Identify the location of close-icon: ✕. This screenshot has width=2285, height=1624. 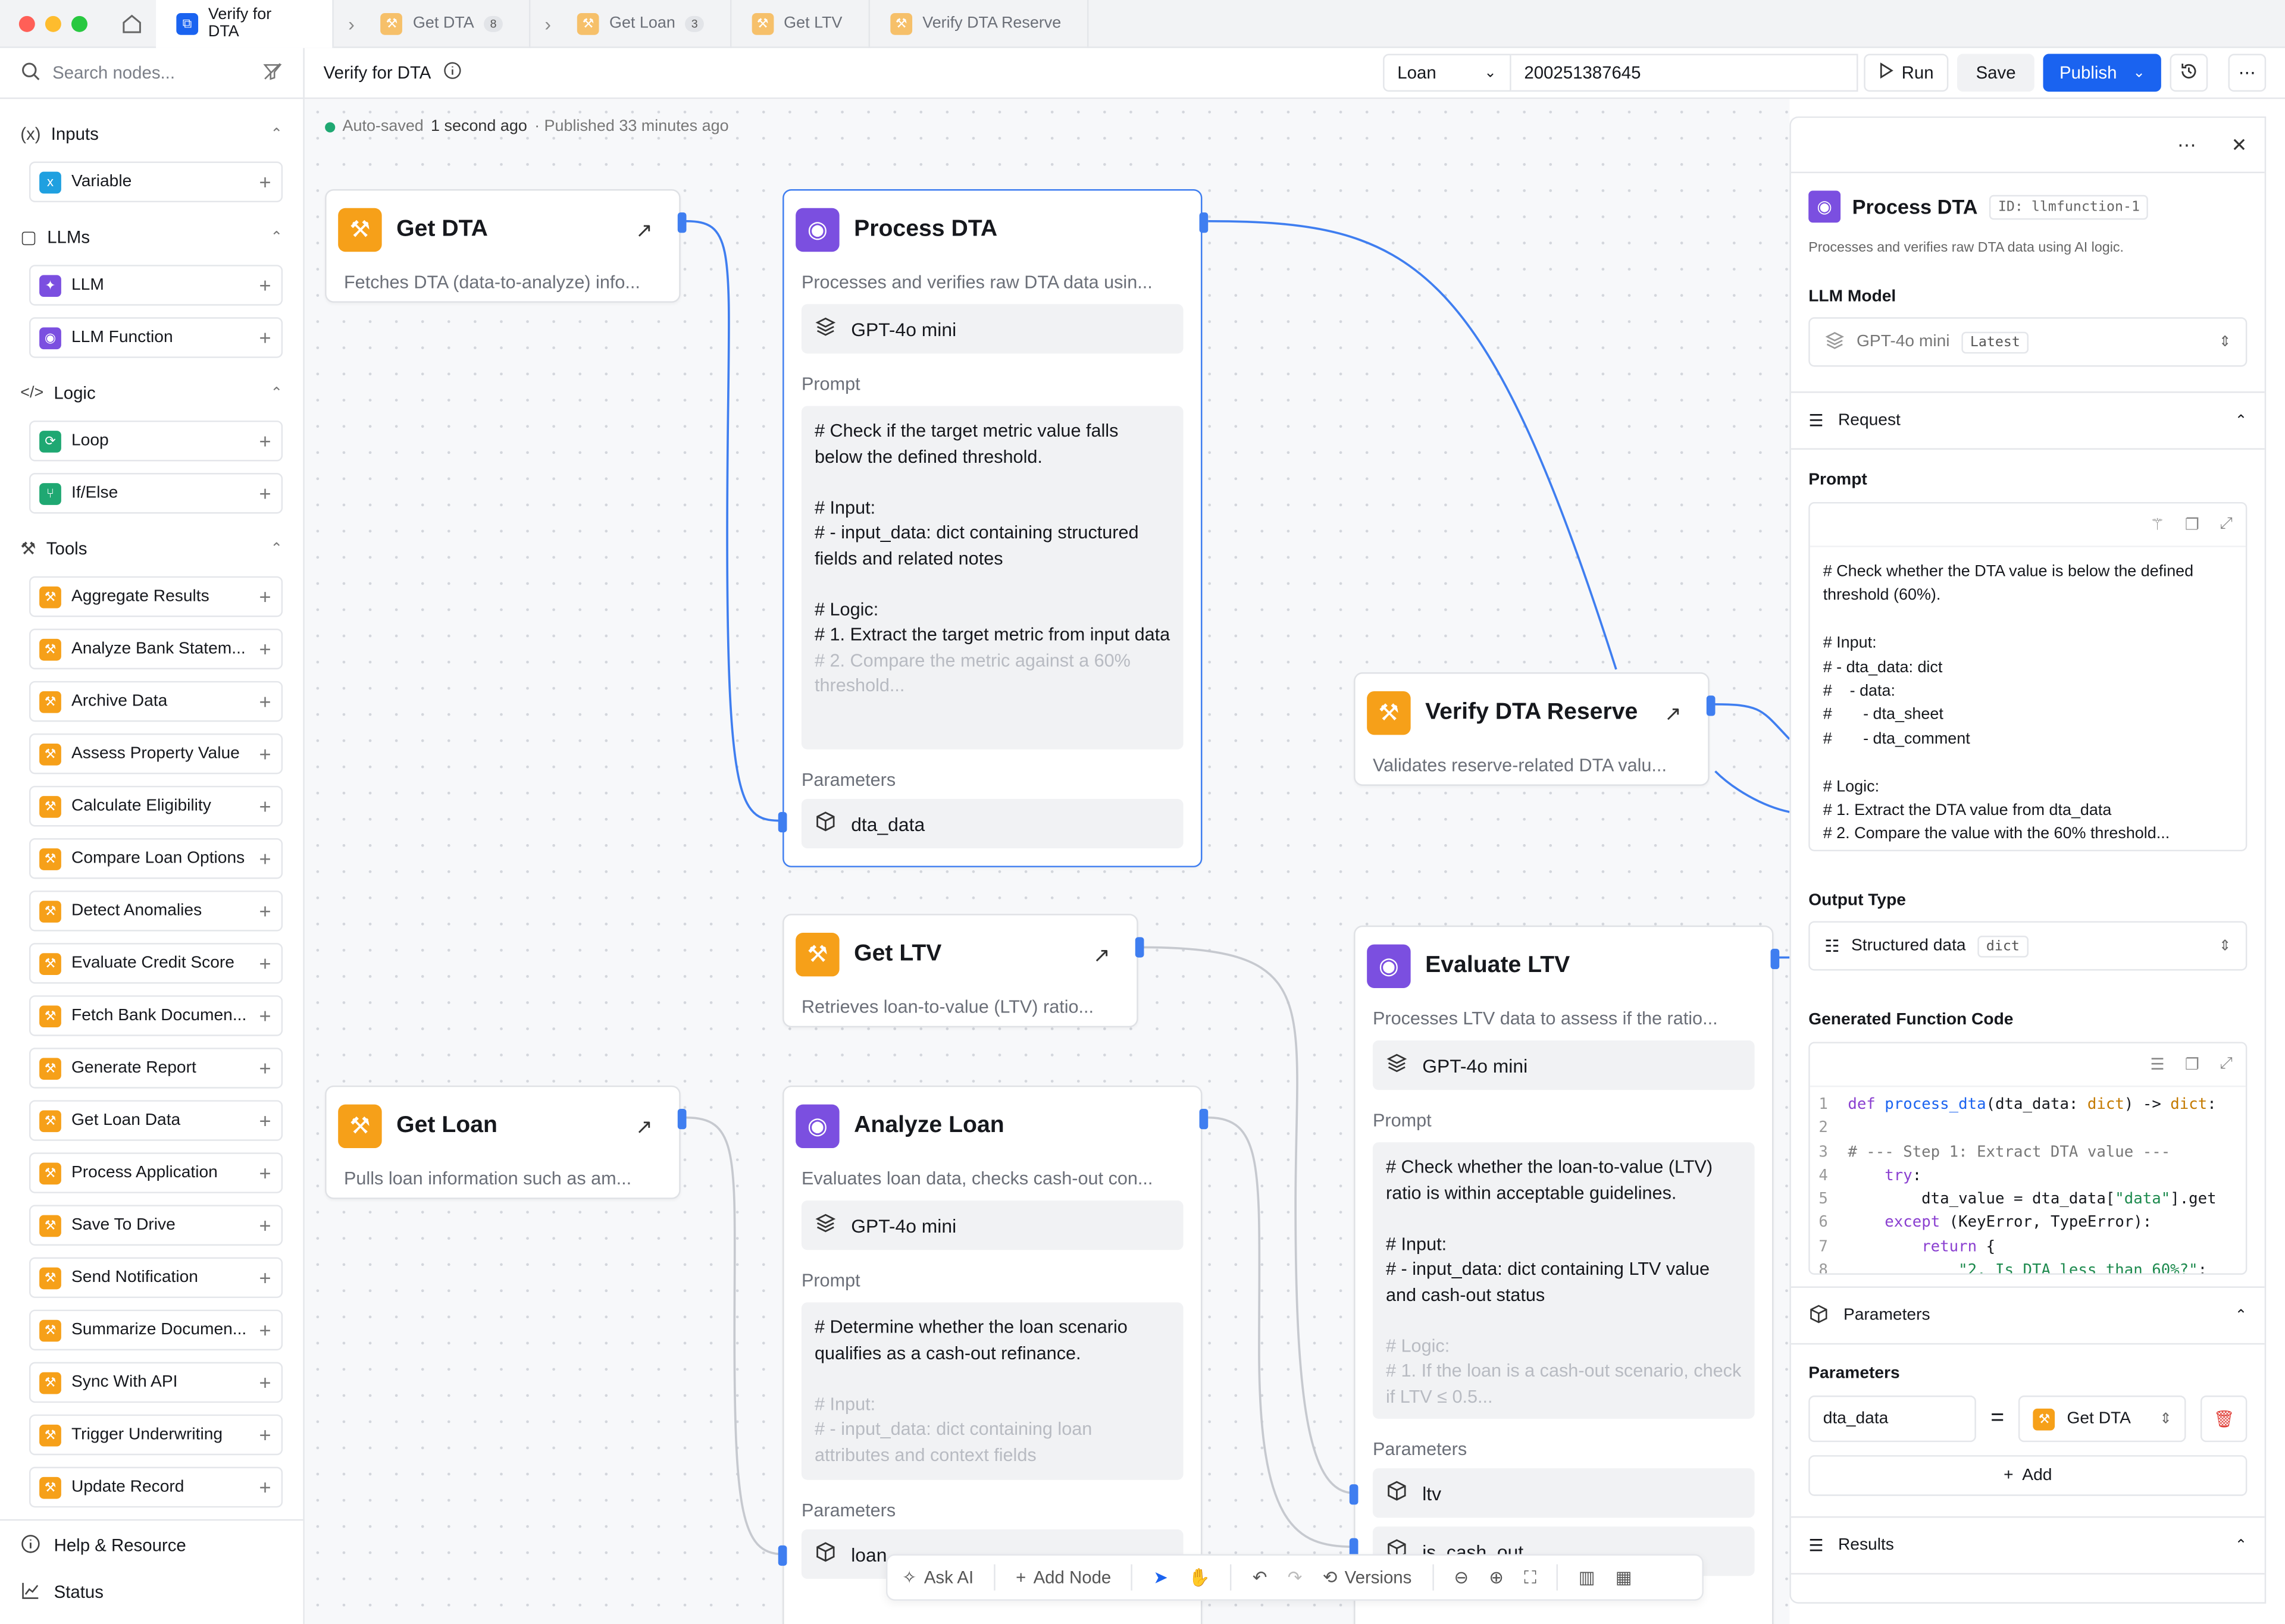
(2239, 144).